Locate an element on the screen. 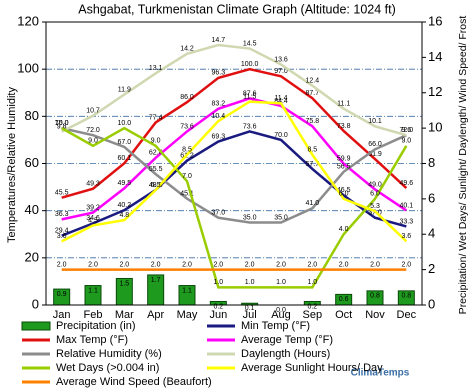  value-label: 10.7 is located at coordinates (93, 111).